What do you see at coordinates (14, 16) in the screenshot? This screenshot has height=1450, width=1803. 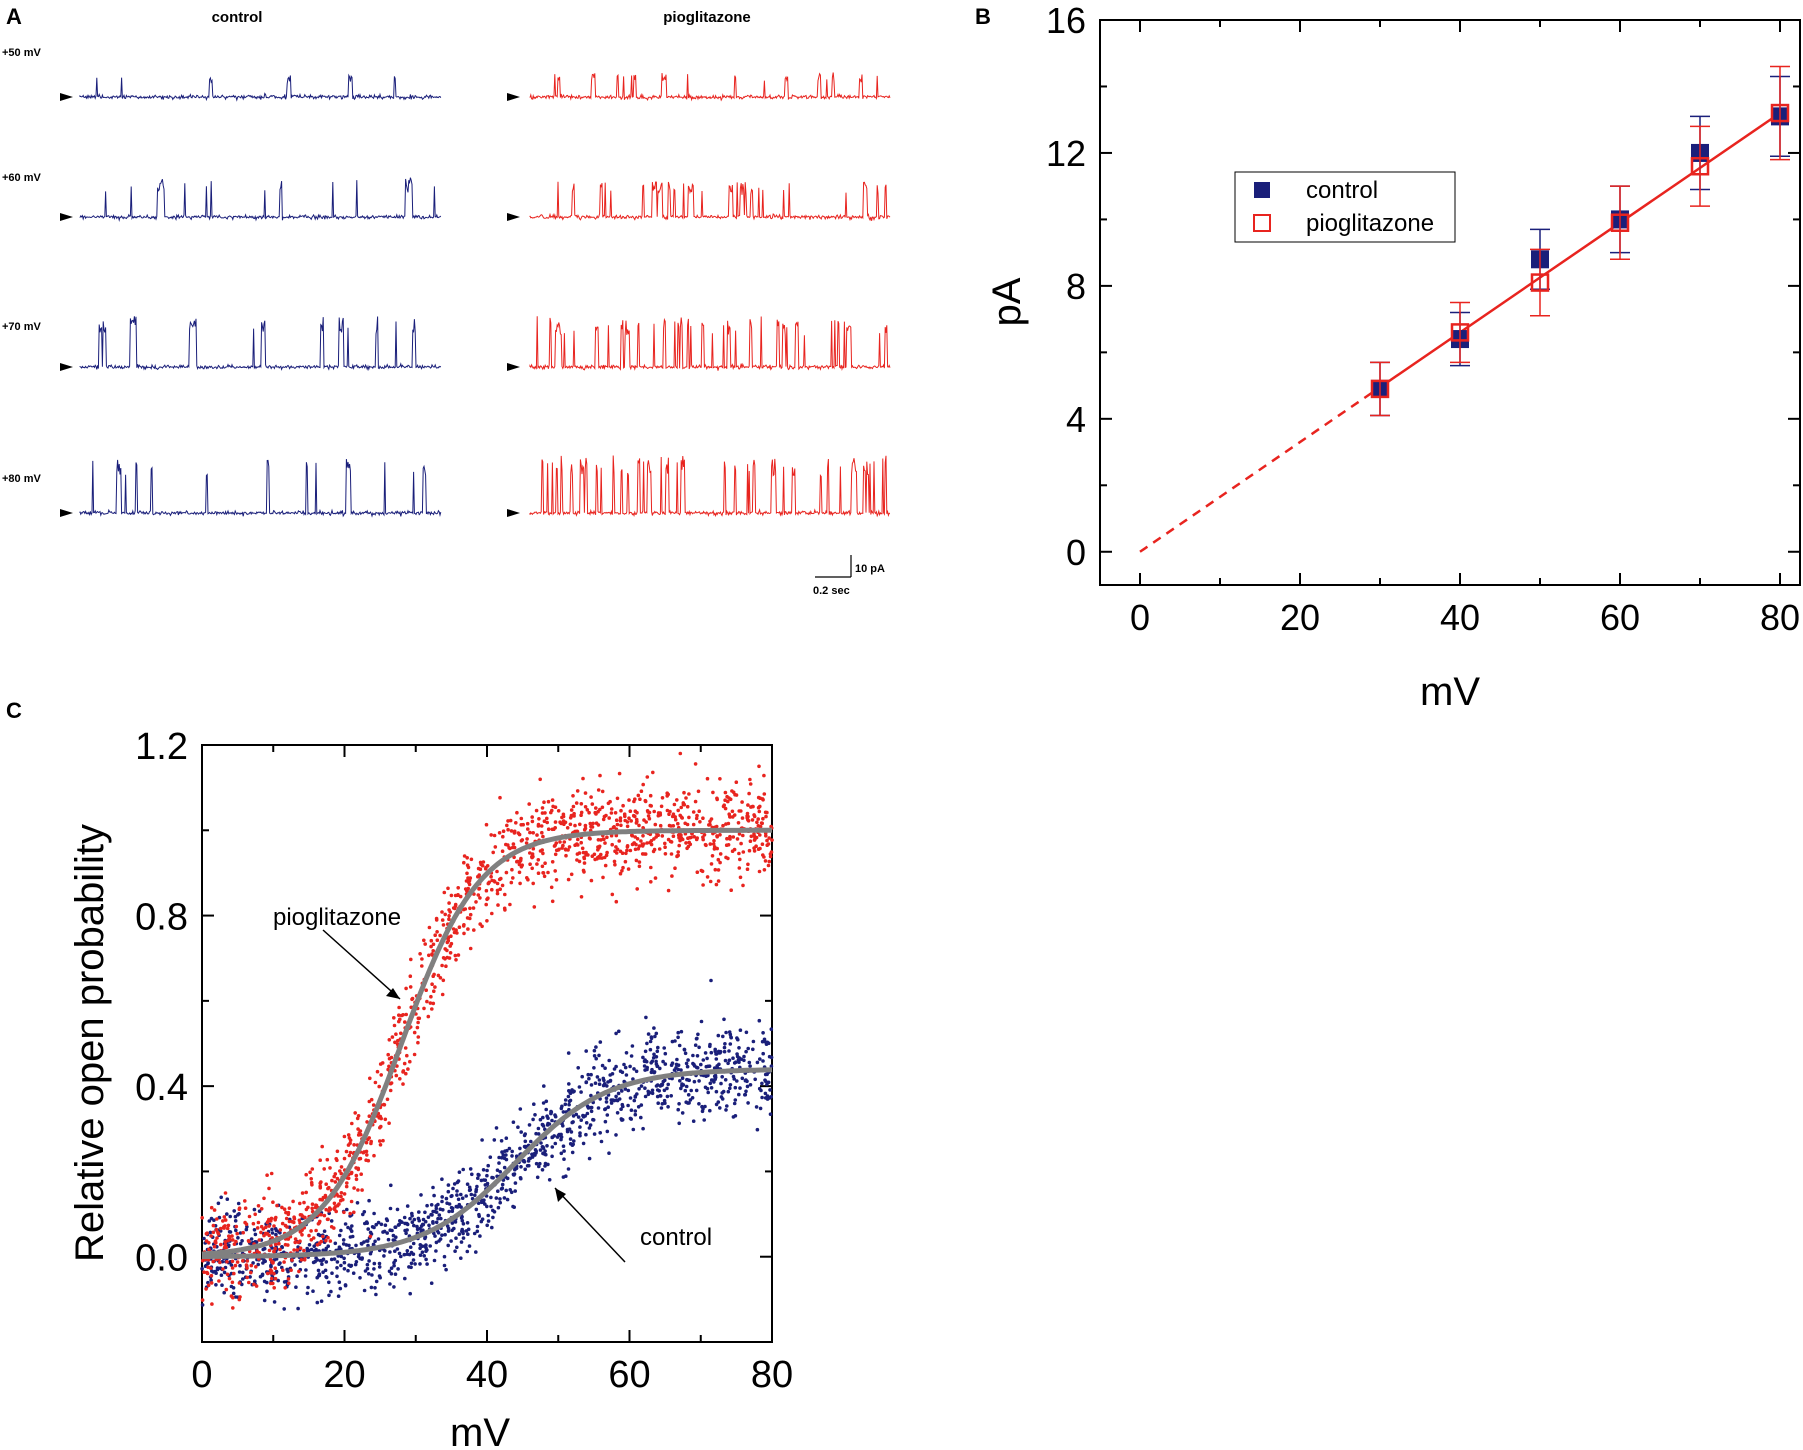 I see `panel-a-label: A` at bounding box center [14, 16].